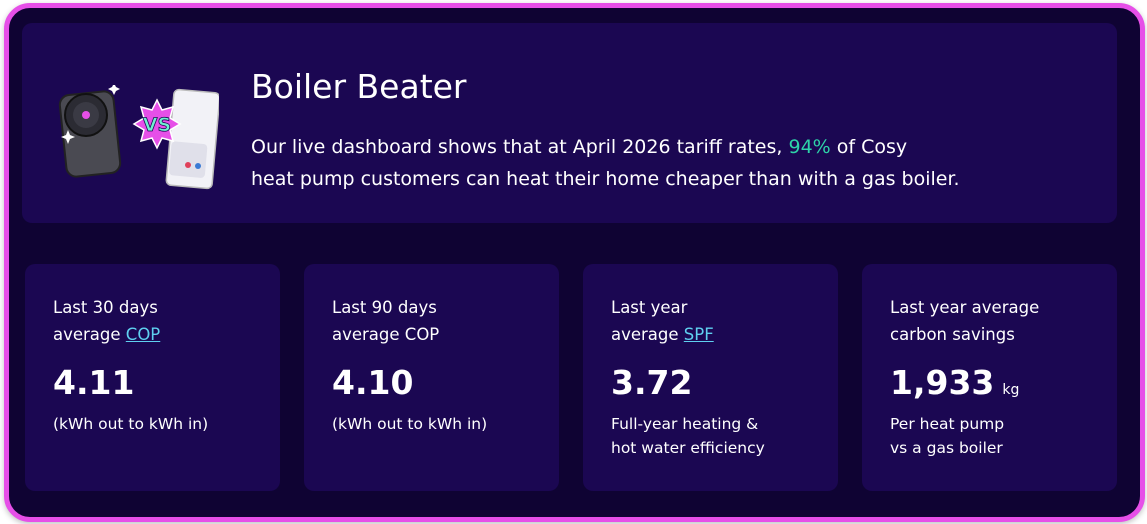  Describe the element at coordinates (946, 448) in the screenshot. I see `note-text: vs a gas boiler` at that location.